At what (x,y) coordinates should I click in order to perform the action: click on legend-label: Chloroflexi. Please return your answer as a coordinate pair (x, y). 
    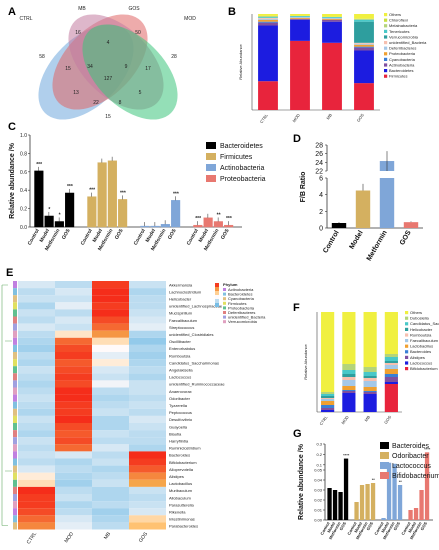
    Looking at the image, I should click on (398, 20).